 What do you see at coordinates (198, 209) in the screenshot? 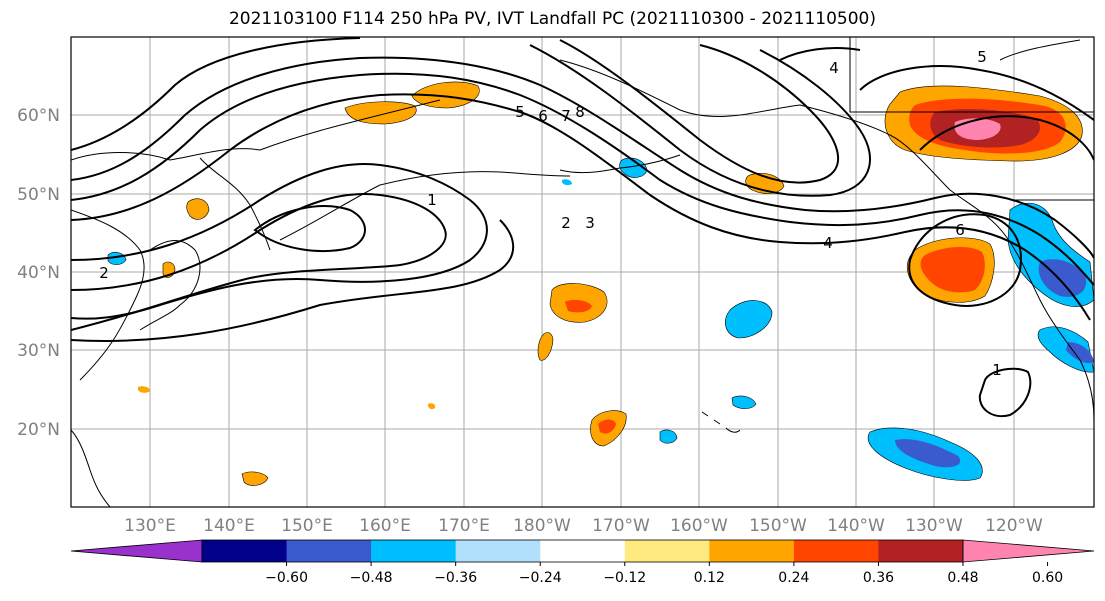
I see `shade-kamchatka-orange` at bounding box center [198, 209].